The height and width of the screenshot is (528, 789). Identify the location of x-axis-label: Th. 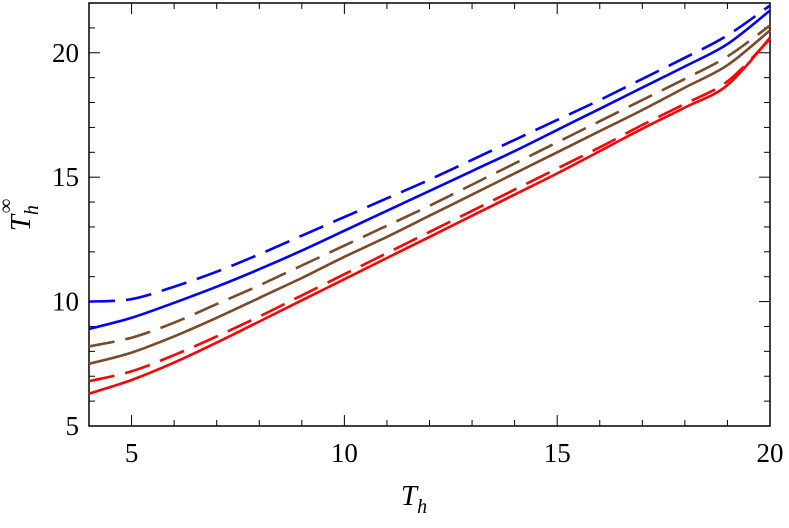
(414, 499).